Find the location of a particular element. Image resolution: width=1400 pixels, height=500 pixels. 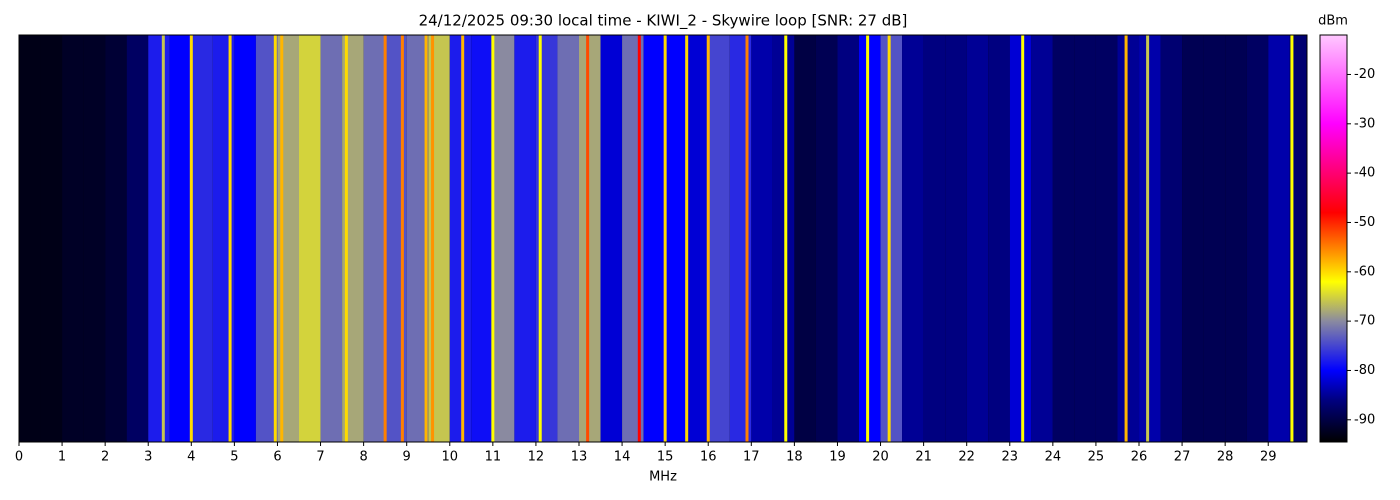

x-tick-label: 5 is located at coordinates (234, 457).